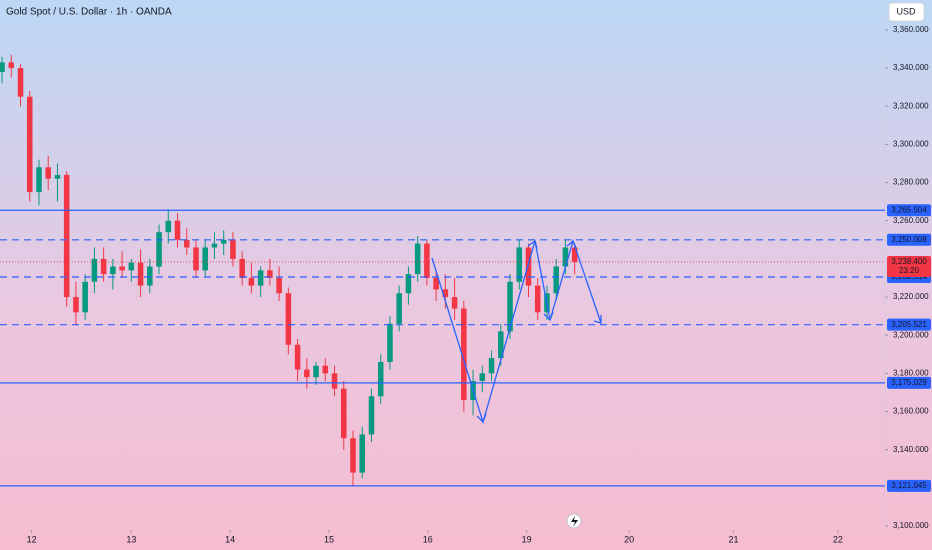  I want to click on x-tick-label: 16, so click(428, 539).